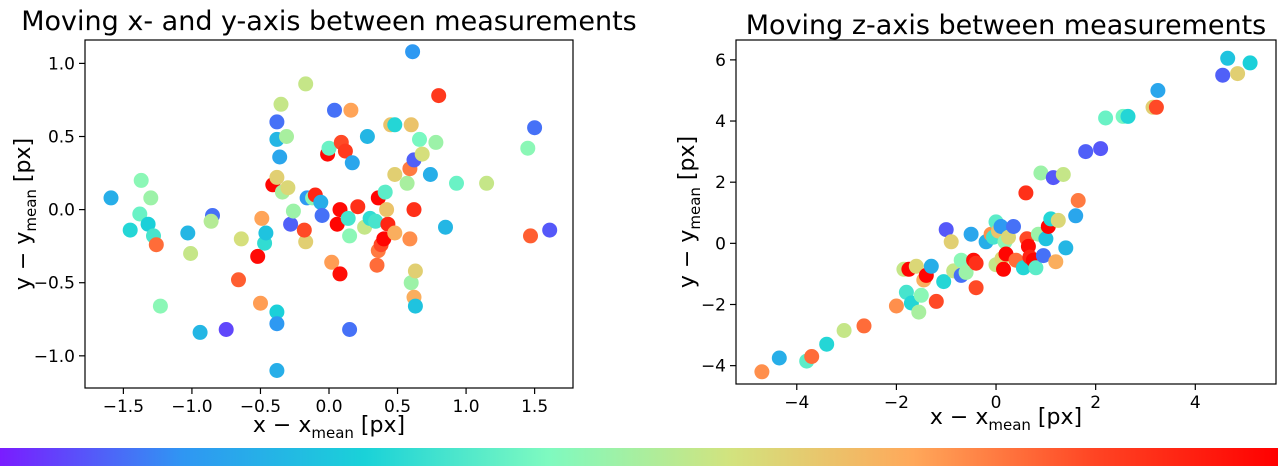 The width and height of the screenshot is (1278, 466). Describe the element at coordinates (328, 407) in the screenshot. I see `left-x-tick-label: 0.0` at that location.